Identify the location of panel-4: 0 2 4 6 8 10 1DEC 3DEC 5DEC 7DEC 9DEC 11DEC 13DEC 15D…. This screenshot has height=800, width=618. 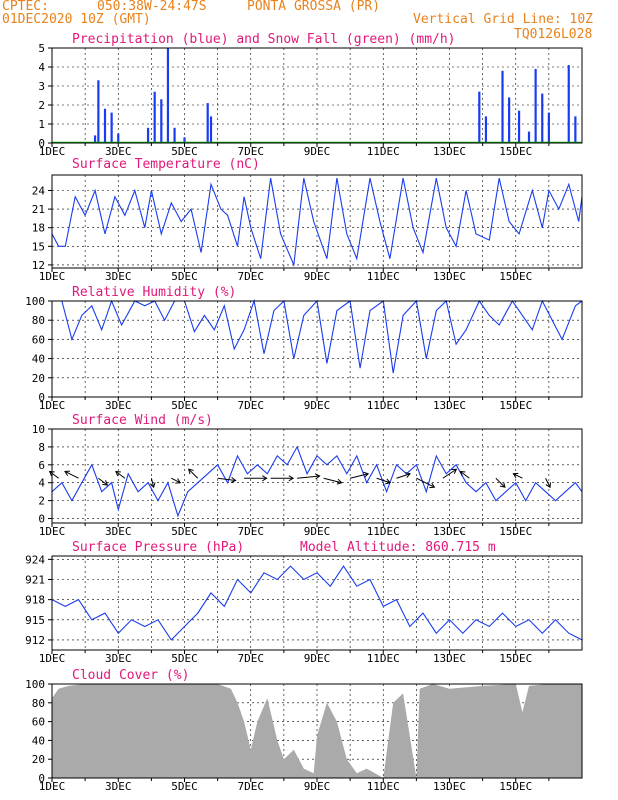
(307, 475).